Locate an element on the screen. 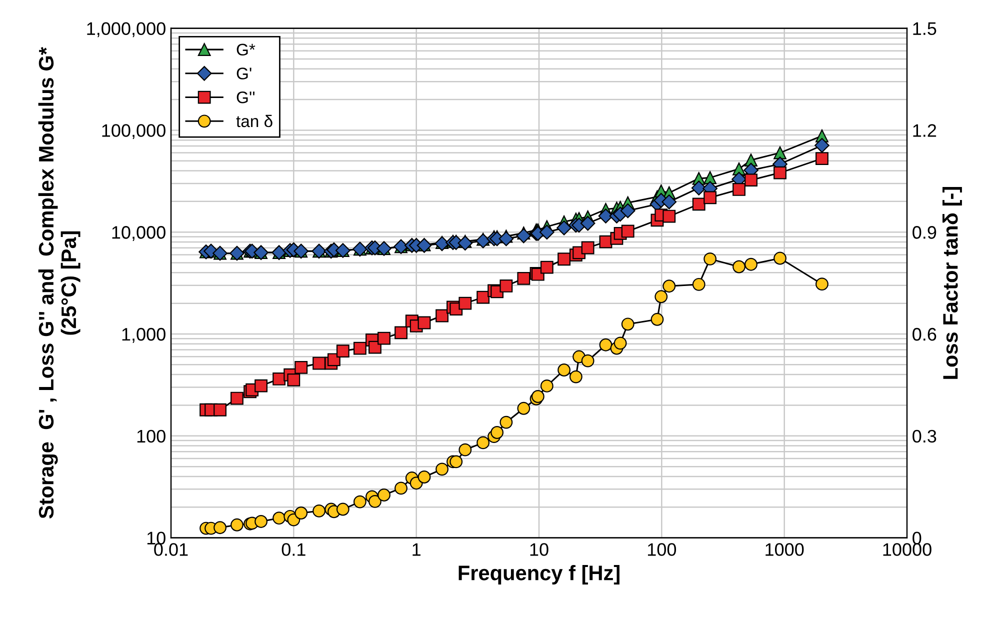 The image size is (1000, 629). y2-axis-title: Loss Factor tanδ [-] is located at coordinates (952, 283).